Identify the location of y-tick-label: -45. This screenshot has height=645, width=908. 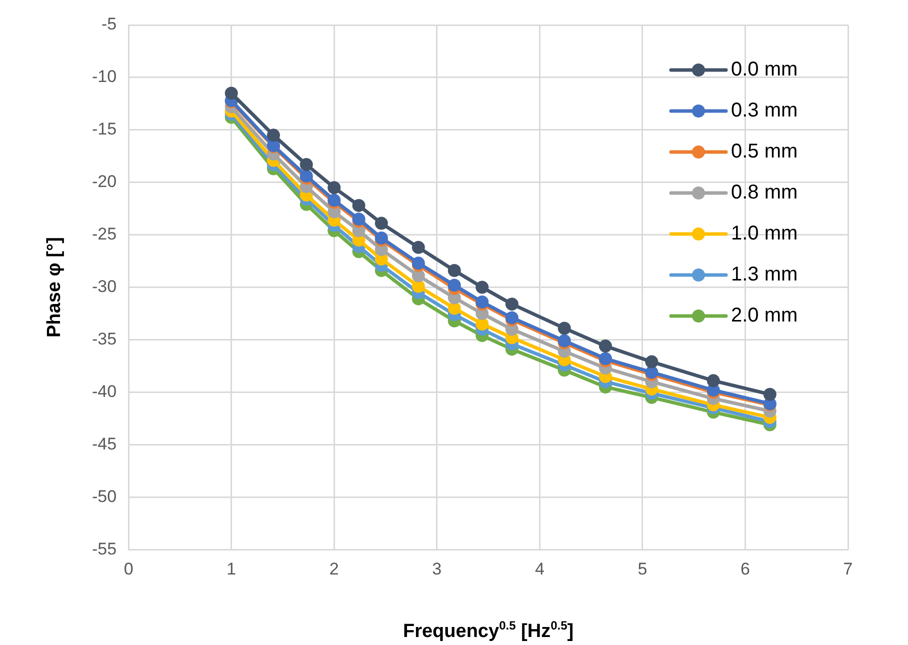
(104, 444).